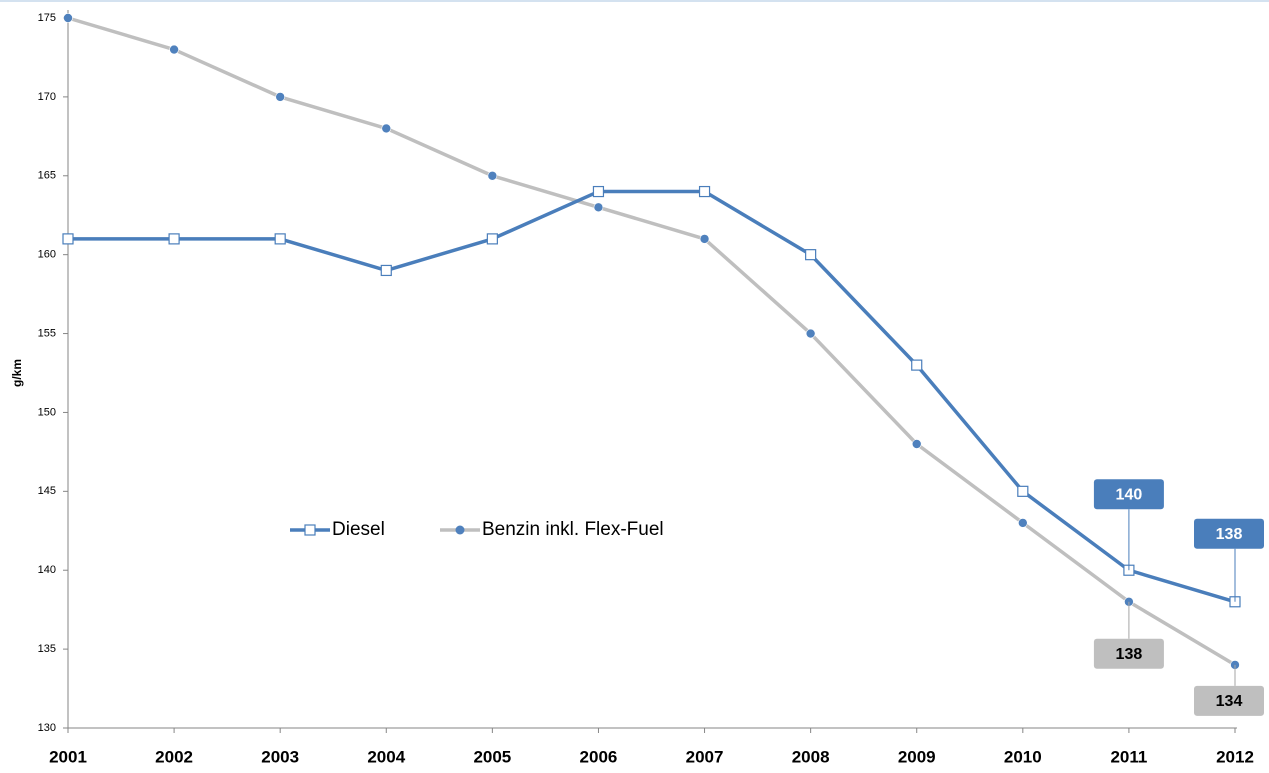  I want to click on x-tick-label: 2001, so click(68, 756).